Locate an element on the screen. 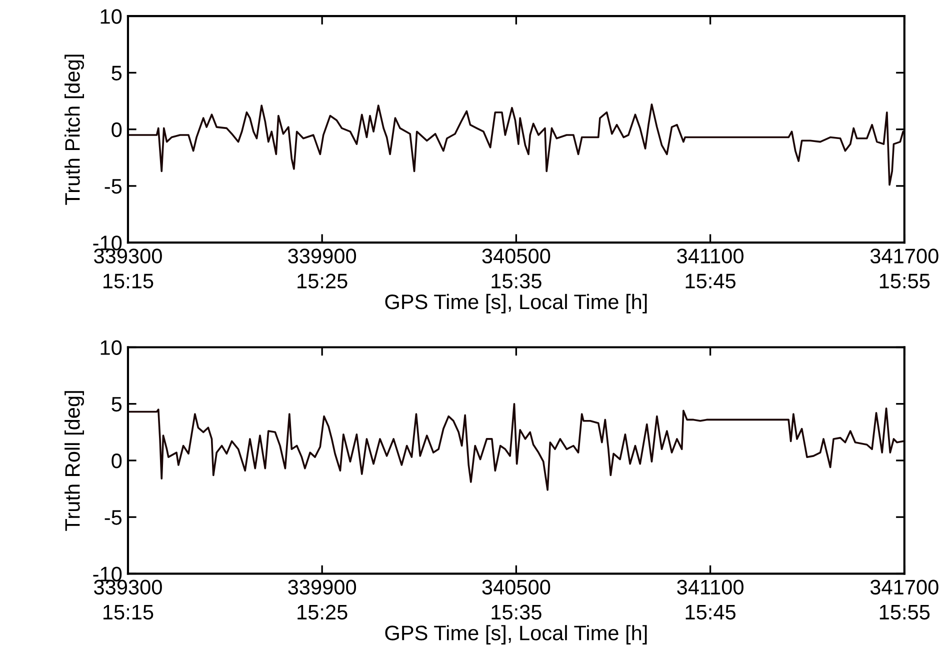  y-axis-title: Truth Roll [deg] is located at coordinates (74, 461).